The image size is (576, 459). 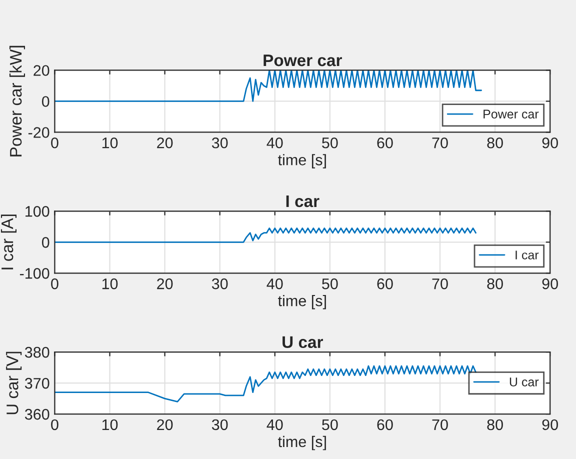 What do you see at coordinates (511, 114) in the screenshot?
I see `legend-label: Power car` at bounding box center [511, 114].